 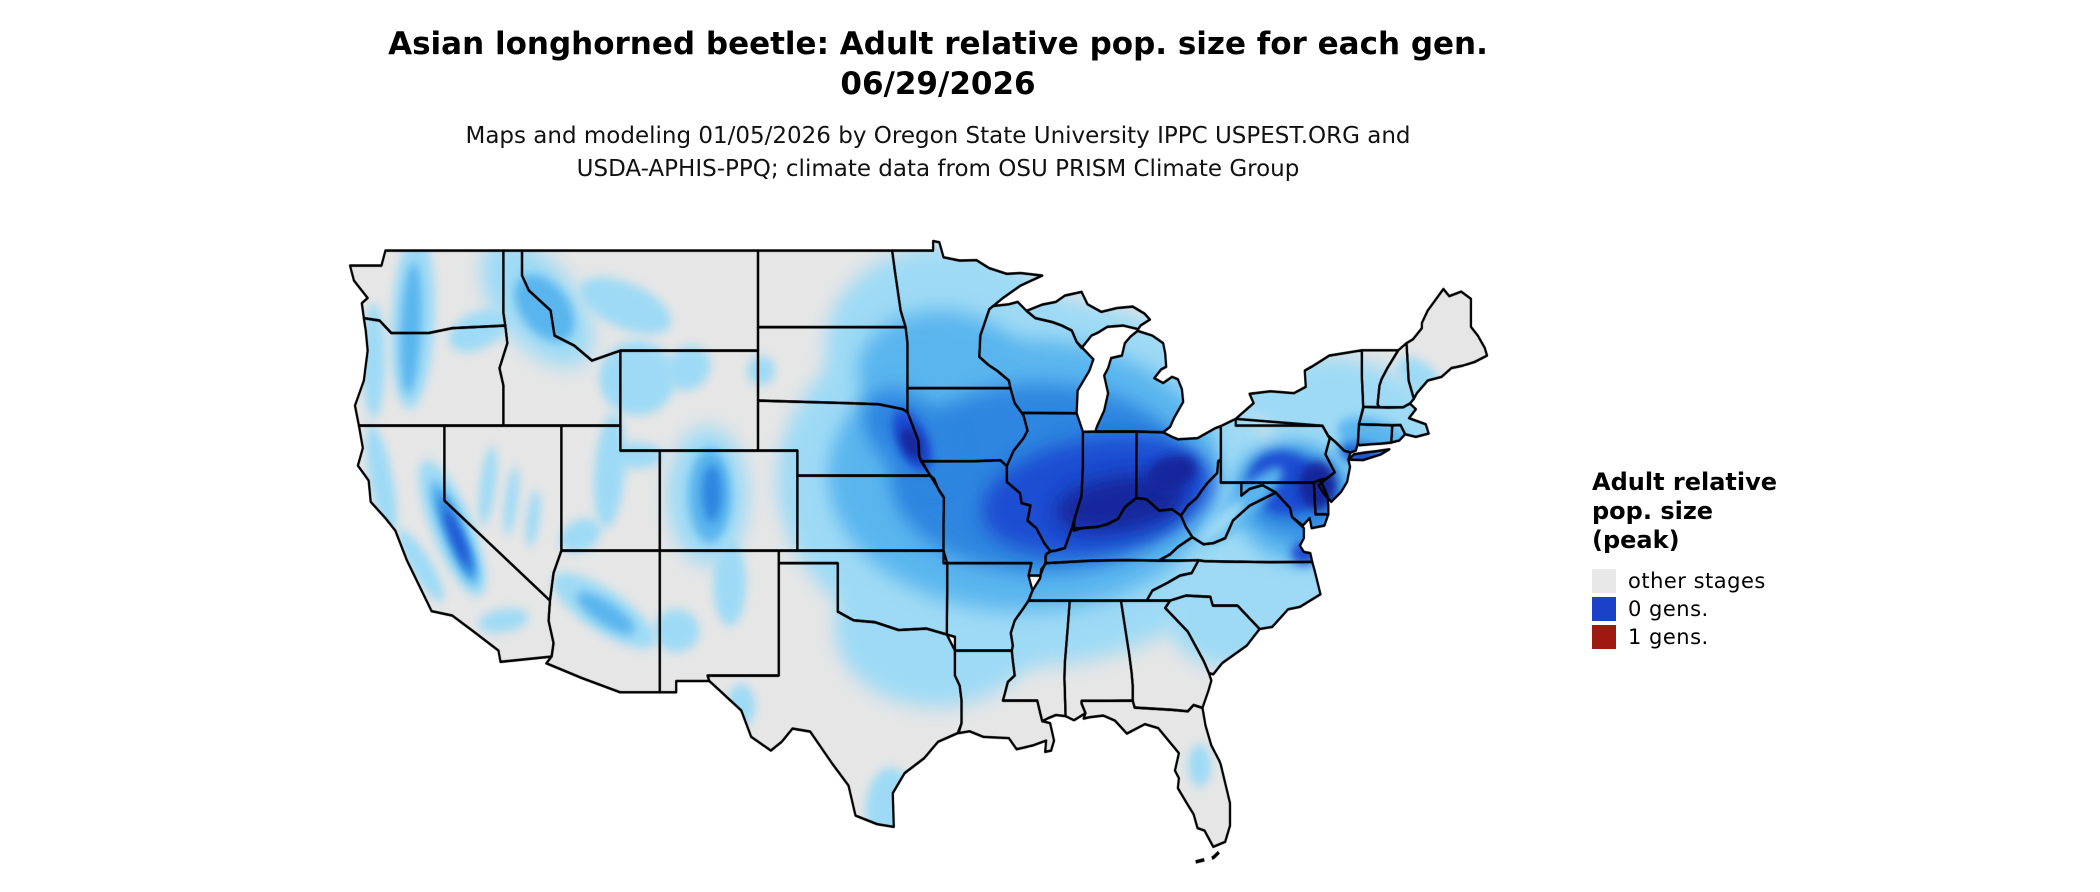 I want to click on legend-item-label: 1 gens., so click(x=1668, y=637).